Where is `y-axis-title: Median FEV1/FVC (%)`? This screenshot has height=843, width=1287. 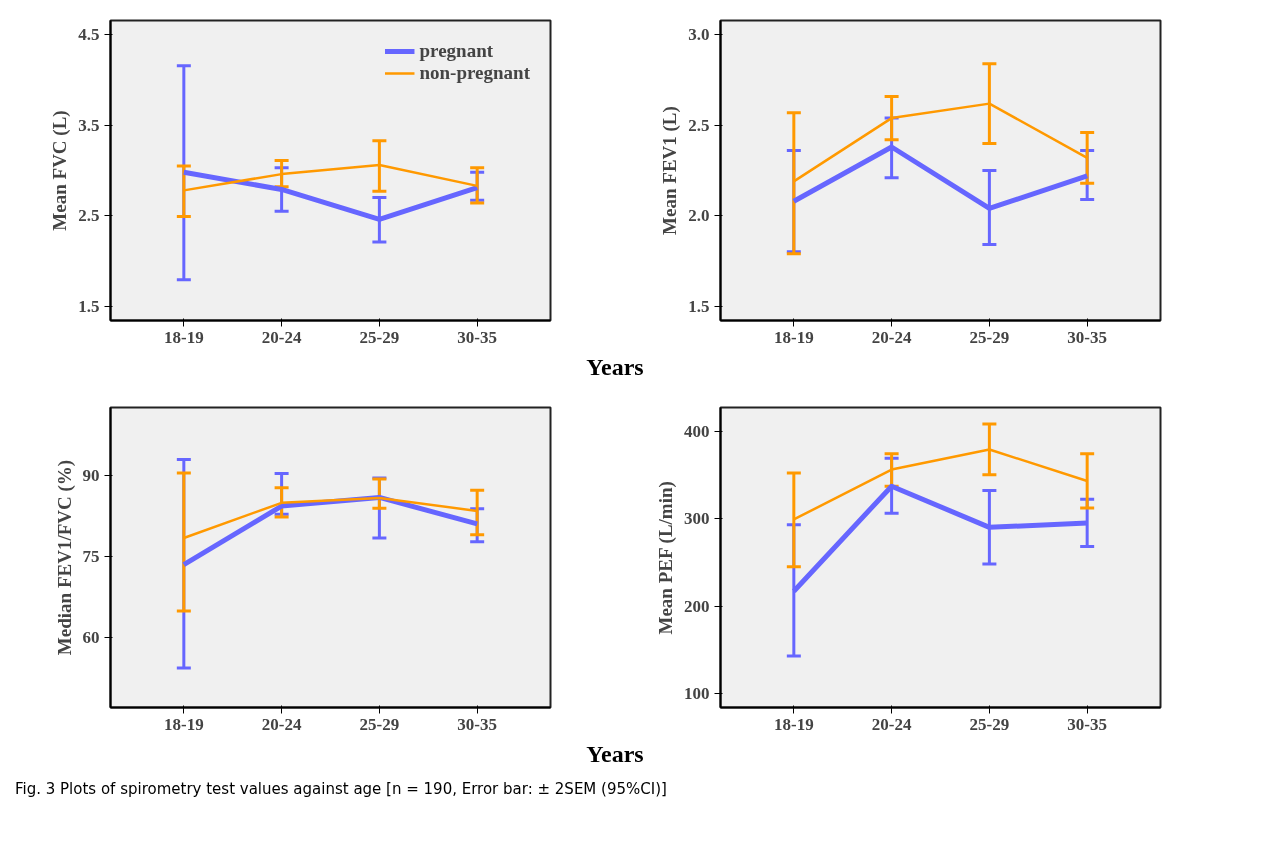
y-axis-title: Median FEV1/FVC (%) is located at coordinates (64, 557).